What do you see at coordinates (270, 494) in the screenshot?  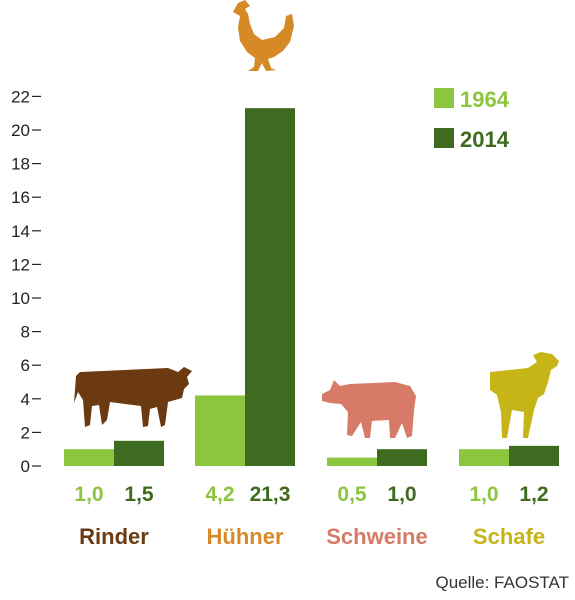 I see `value-label: 21,3` at bounding box center [270, 494].